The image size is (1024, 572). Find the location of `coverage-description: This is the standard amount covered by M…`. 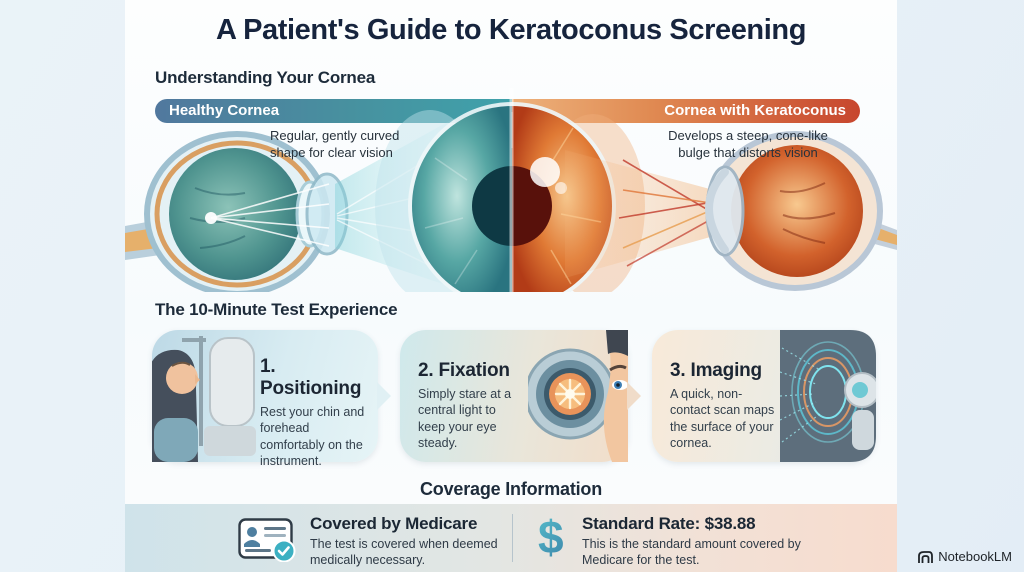

coverage-description: This is the standard amount covered by M… is located at coordinates (691, 552).